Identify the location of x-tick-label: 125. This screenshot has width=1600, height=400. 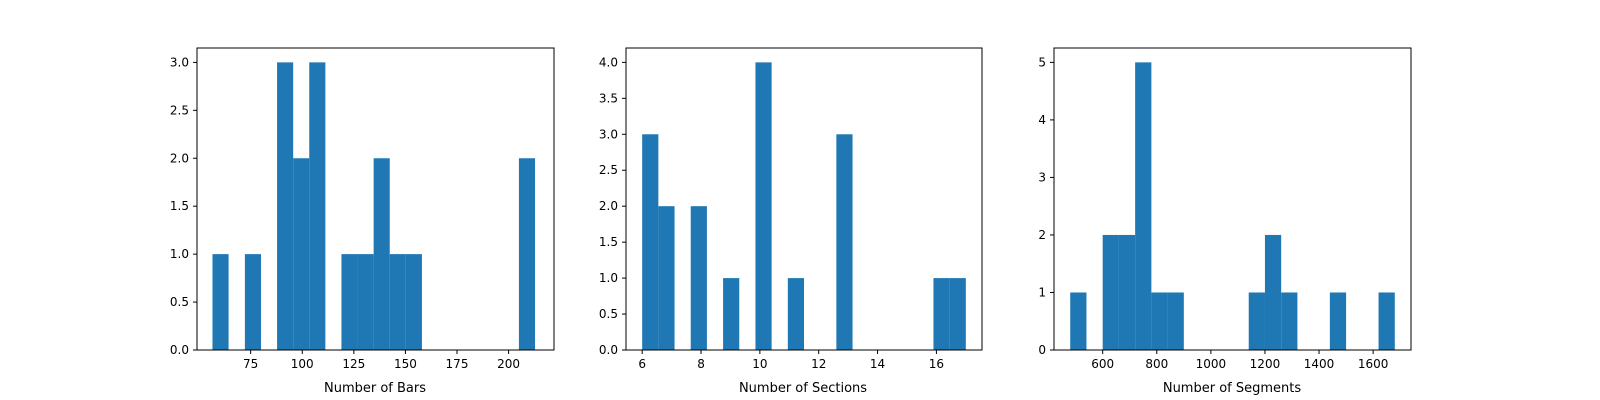
(353, 364).